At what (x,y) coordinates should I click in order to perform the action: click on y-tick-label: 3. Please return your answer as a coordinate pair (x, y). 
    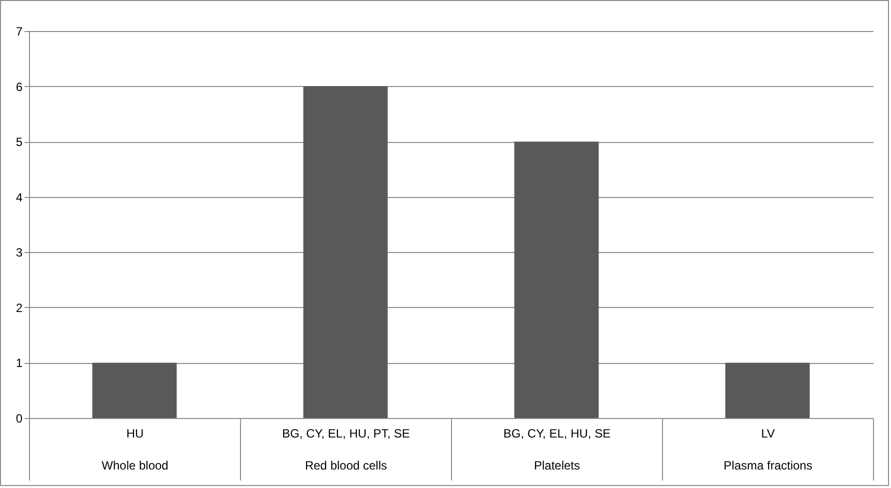
    Looking at the image, I should click on (19, 253).